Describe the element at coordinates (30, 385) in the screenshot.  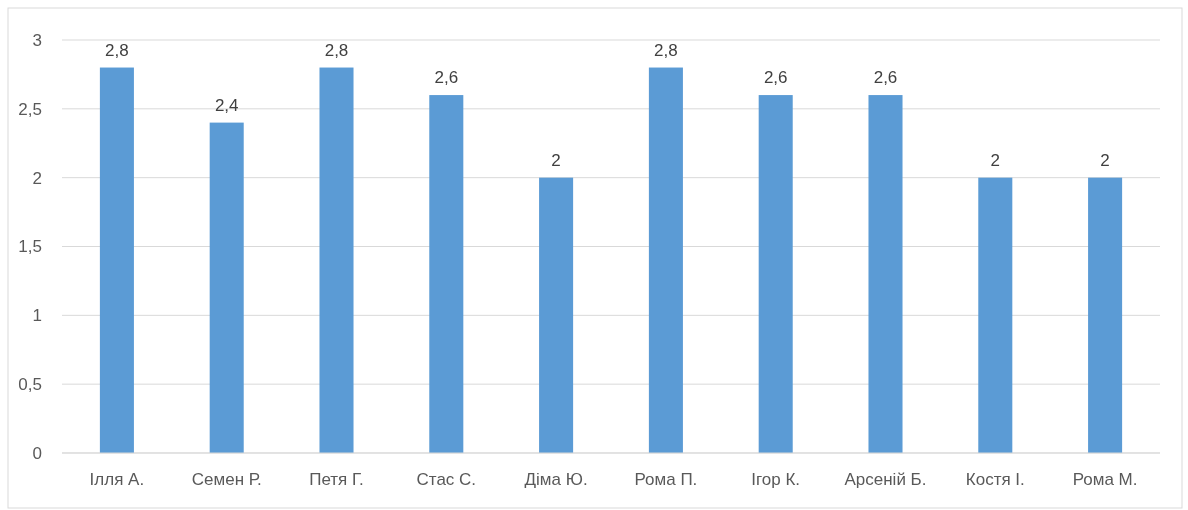
I see `y-tick-label: 0,5` at that location.